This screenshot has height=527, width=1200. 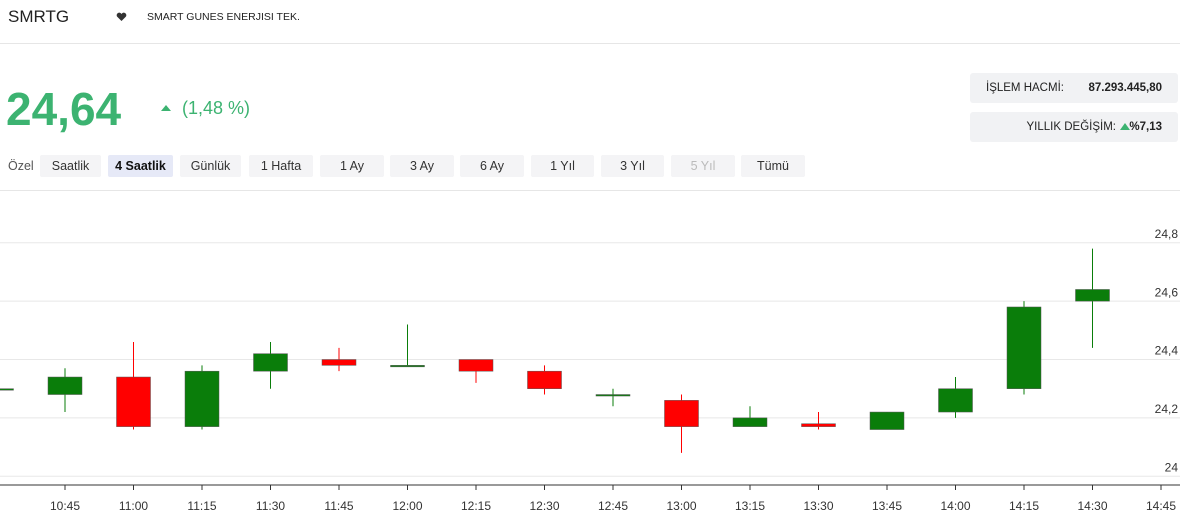 I want to click on period-button: 1 Yıl, so click(x=562, y=166).